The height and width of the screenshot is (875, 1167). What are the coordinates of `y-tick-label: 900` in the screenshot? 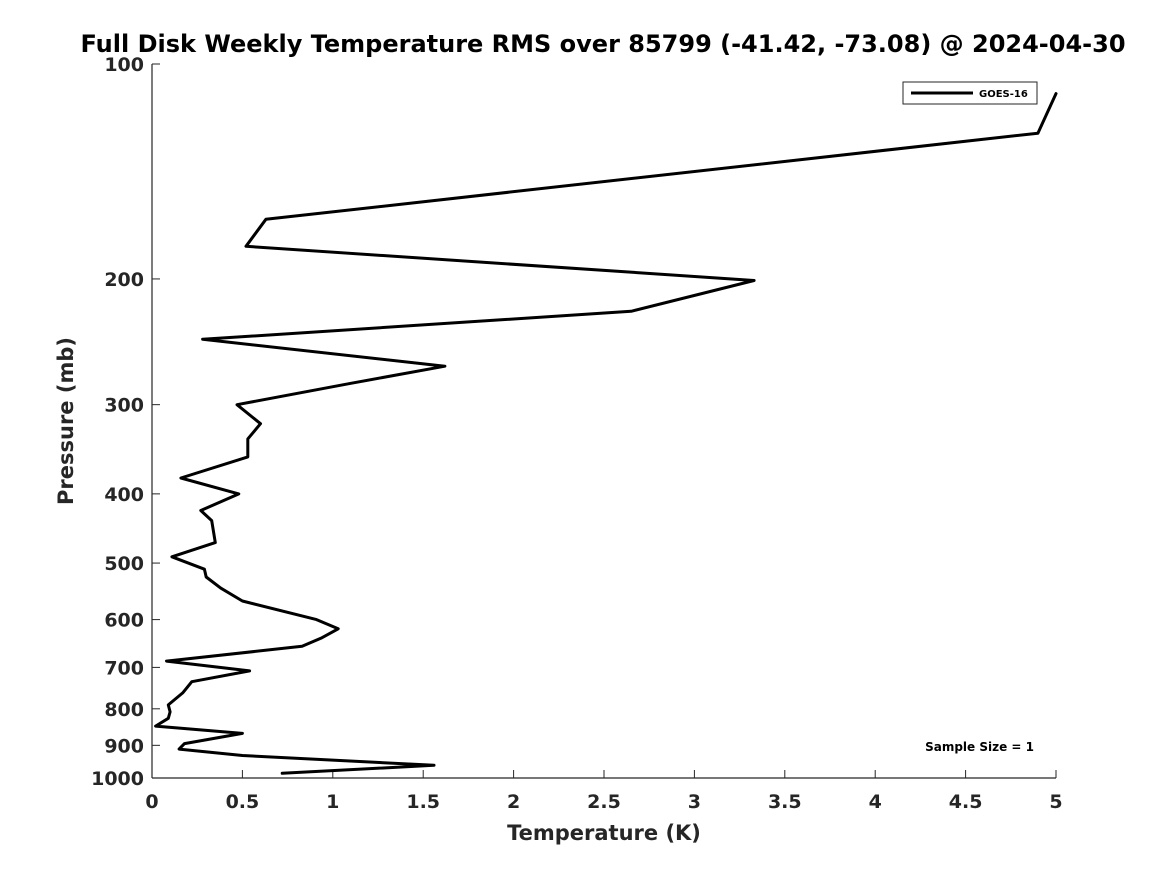 It's located at (124, 746).